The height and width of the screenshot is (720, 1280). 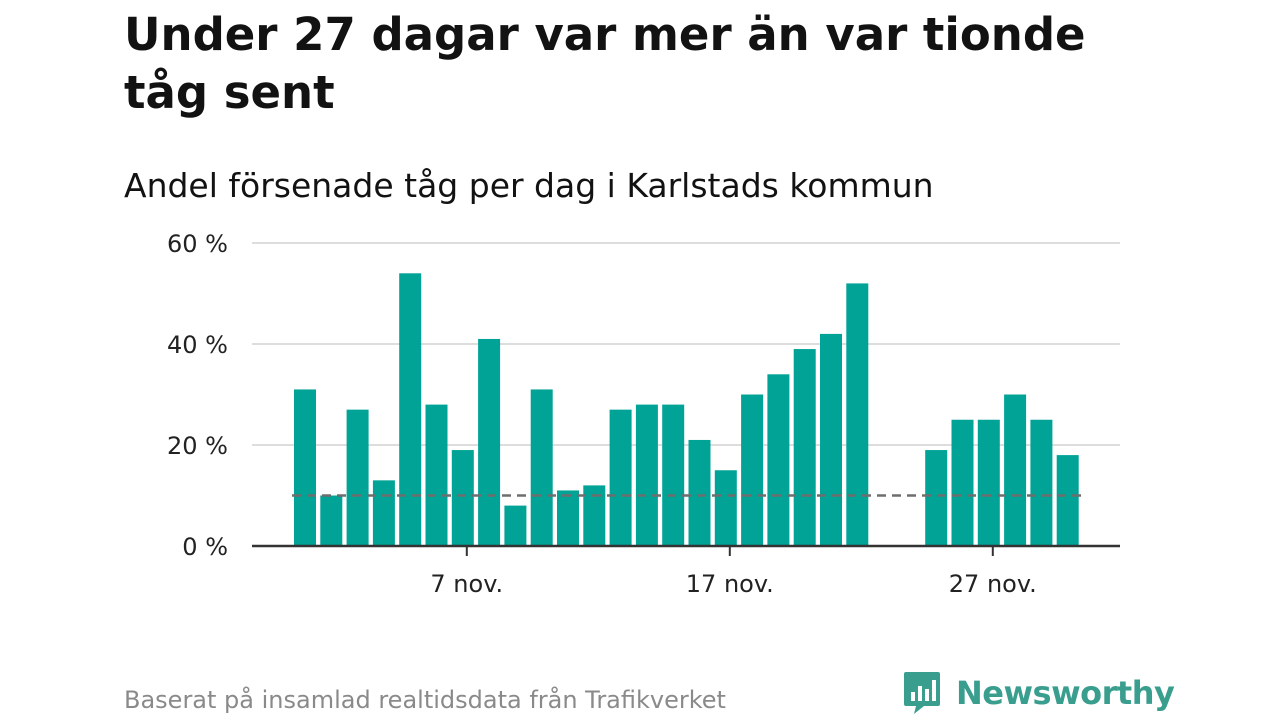 What do you see at coordinates (466, 584) in the screenshot?
I see `x-tick-label: 7 nov.` at bounding box center [466, 584].